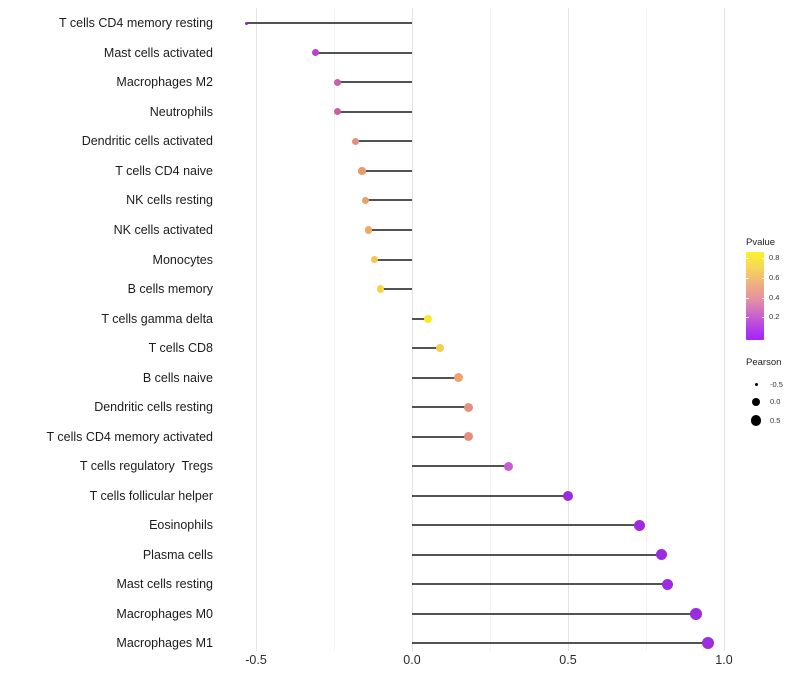 Image resolution: width=800 pixels, height=700 pixels. I want to click on y-axis-label: Neutrophils, so click(181, 111).